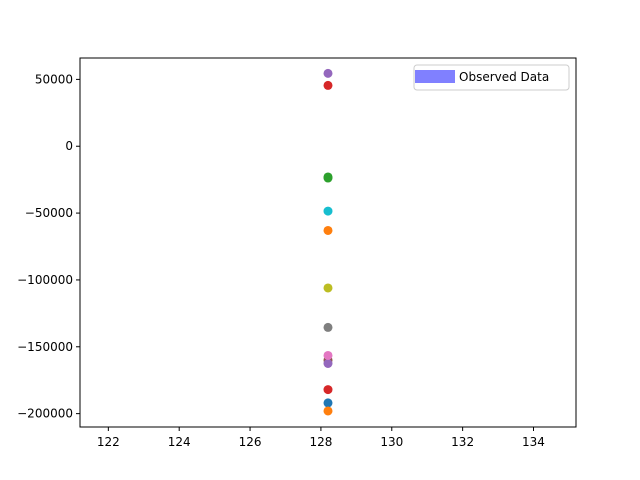 The width and height of the screenshot is (640, 480). Describe the element at coordinates (45, 347) in the screenshot. I see `y-tick-label-4: −150000` at that location.